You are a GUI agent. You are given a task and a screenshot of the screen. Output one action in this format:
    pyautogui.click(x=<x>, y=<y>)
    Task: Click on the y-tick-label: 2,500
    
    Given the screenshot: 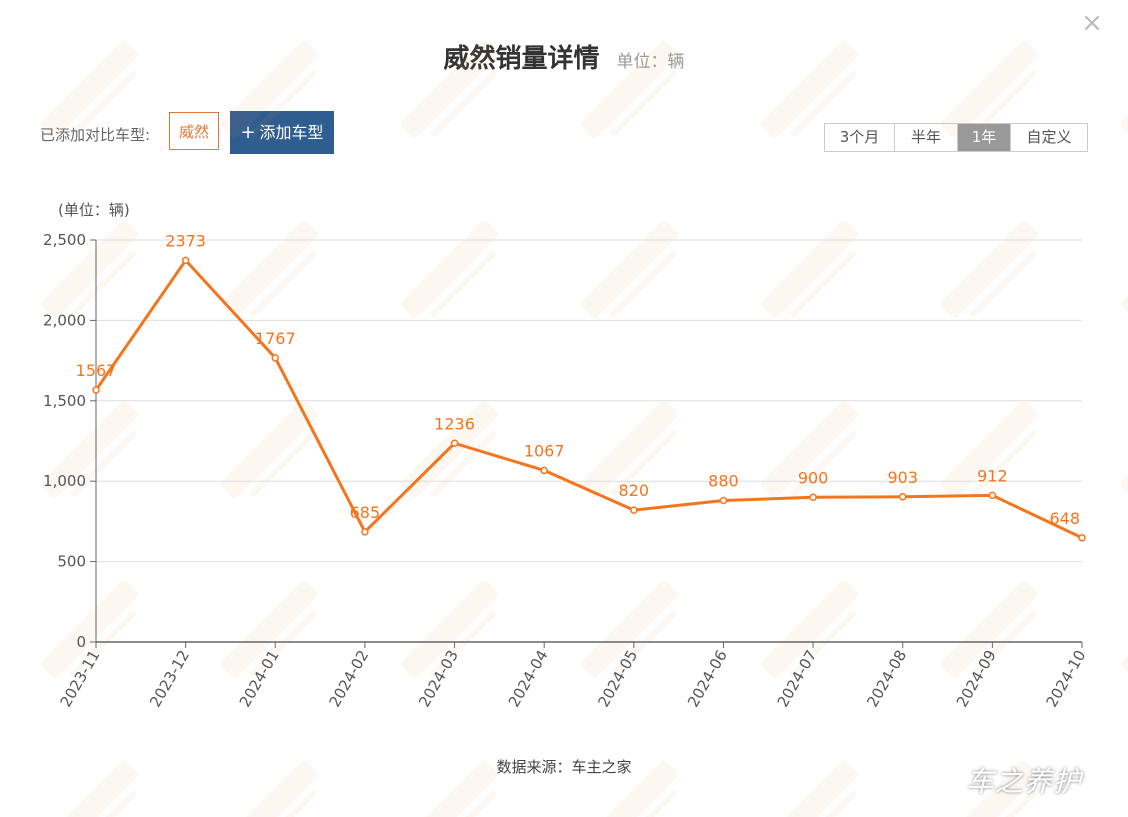 What is the action you would take?
    pyautogui.click(x=64, y=240)
    